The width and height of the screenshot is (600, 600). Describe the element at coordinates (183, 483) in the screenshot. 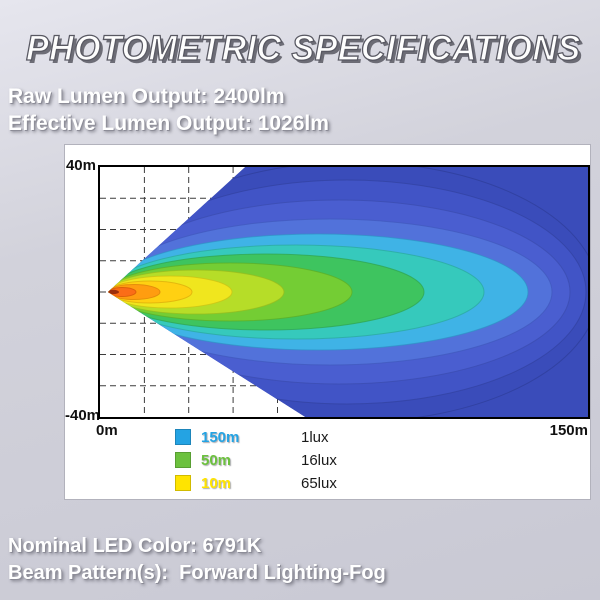

I see `legend-swatch-10m` at that location.